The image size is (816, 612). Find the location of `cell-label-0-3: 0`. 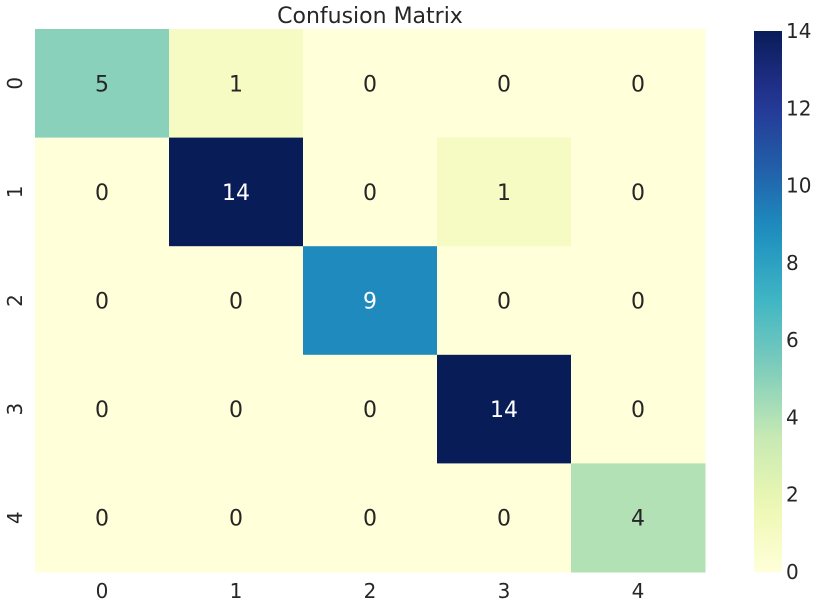

cell-label-0-3: 0 is located at coordinates (504, 84).